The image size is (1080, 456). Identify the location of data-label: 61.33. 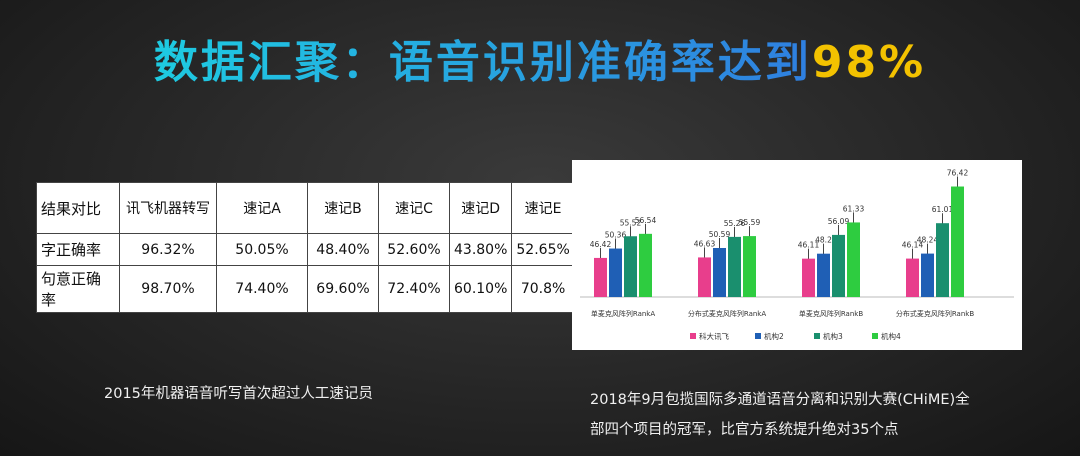
(854, 208).